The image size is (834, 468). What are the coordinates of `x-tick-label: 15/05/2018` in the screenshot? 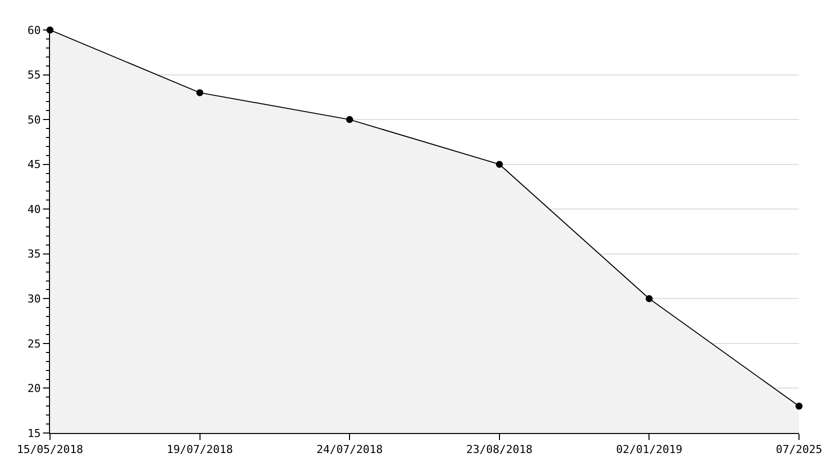 It's located at (50, 449).